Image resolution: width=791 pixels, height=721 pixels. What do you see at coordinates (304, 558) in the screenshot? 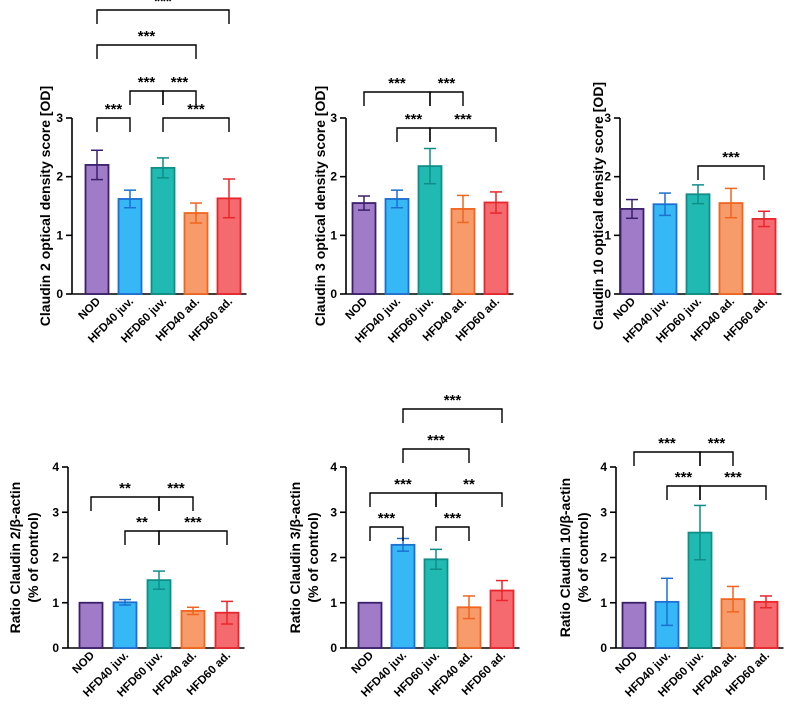
I see `y-axis-label: Ratio Claudin 3/β-actin (% of control)` at bounding box center [304, 558].